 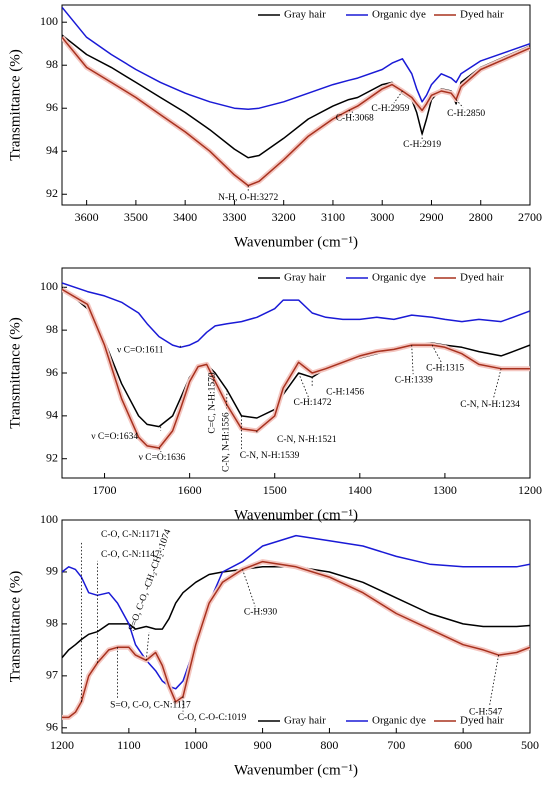 What do you see at coordinates (422, 145) in the screenshot?
I see `annotation: C-H:2919` at bounding box center [422, 145].